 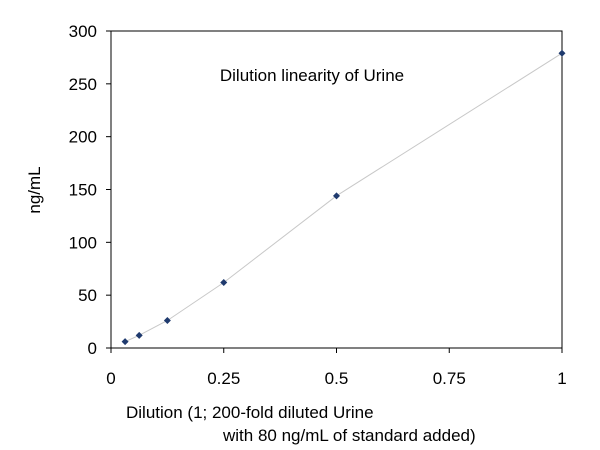 What do you see at coordinates (83, 84) in the screenshot?
I see `y-tick-label: 250` at bounding box center [83, 84].